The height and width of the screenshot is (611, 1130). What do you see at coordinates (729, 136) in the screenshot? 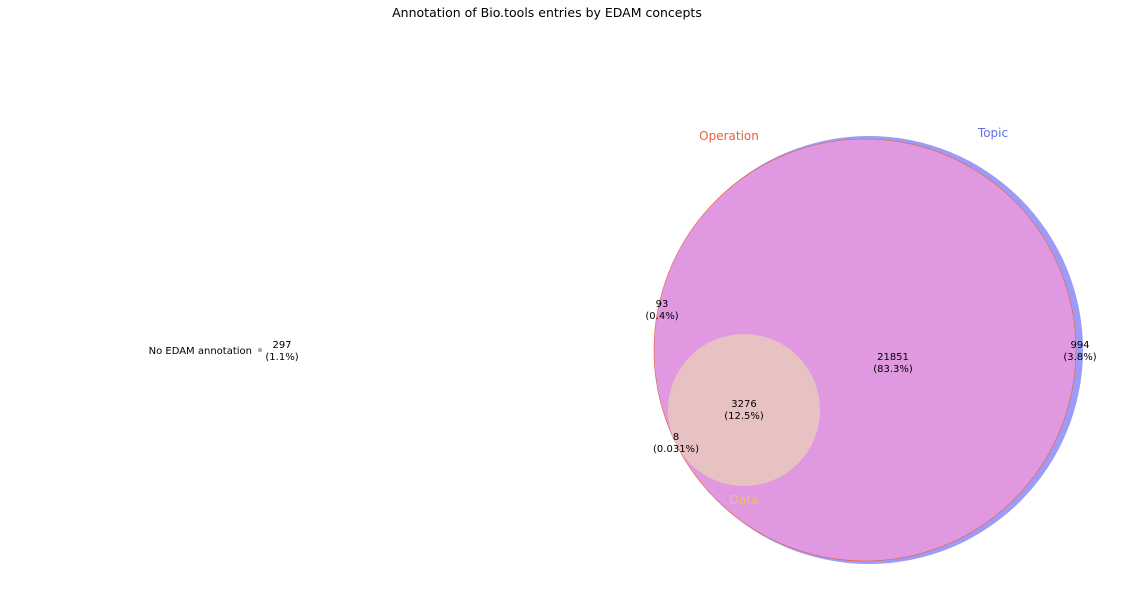
I see `set-label-operation: Operation` at bounding box center [729, 136].